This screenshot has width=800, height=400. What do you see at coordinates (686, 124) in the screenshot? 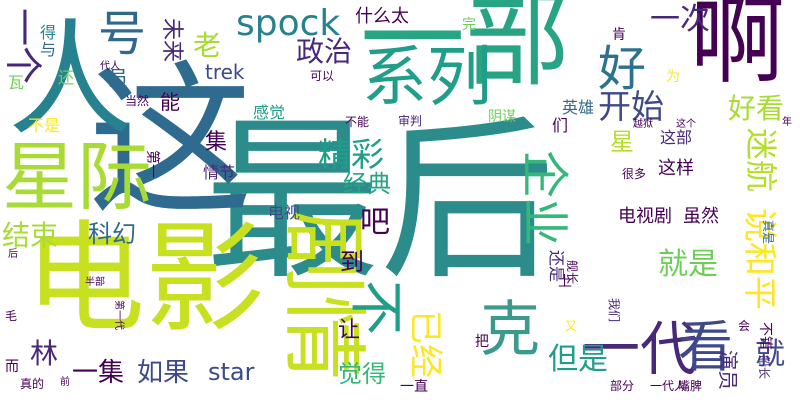
I see `cloud-word: 这个` at bounding box center [686, 124].